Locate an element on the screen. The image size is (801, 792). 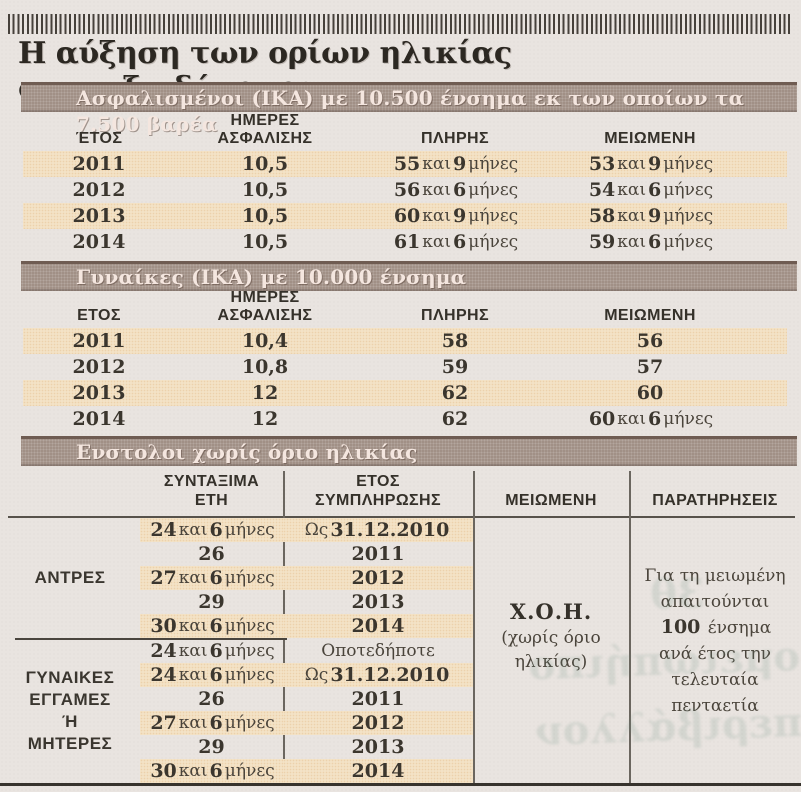
reduced-abbreviation: Χ.Ο.Η. is located at coordinates (551, 612).